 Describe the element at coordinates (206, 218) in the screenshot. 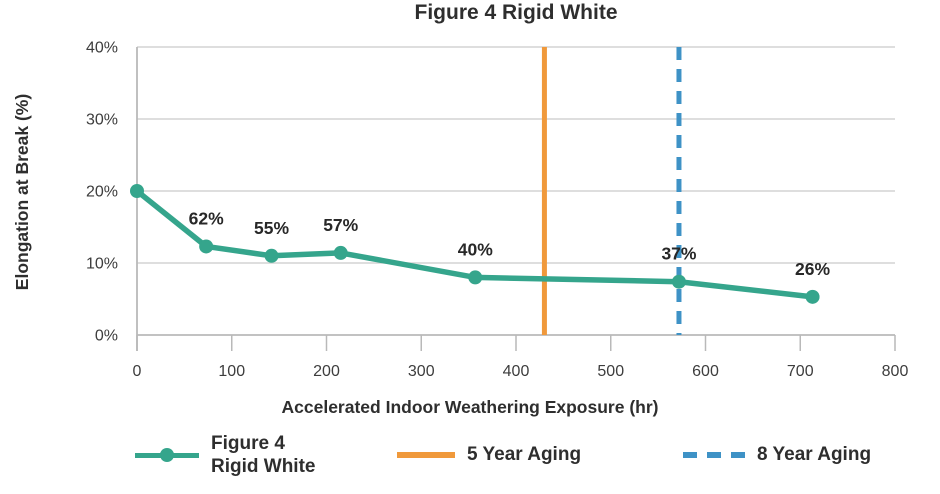

I see `data-point-label: 62%` at that location.